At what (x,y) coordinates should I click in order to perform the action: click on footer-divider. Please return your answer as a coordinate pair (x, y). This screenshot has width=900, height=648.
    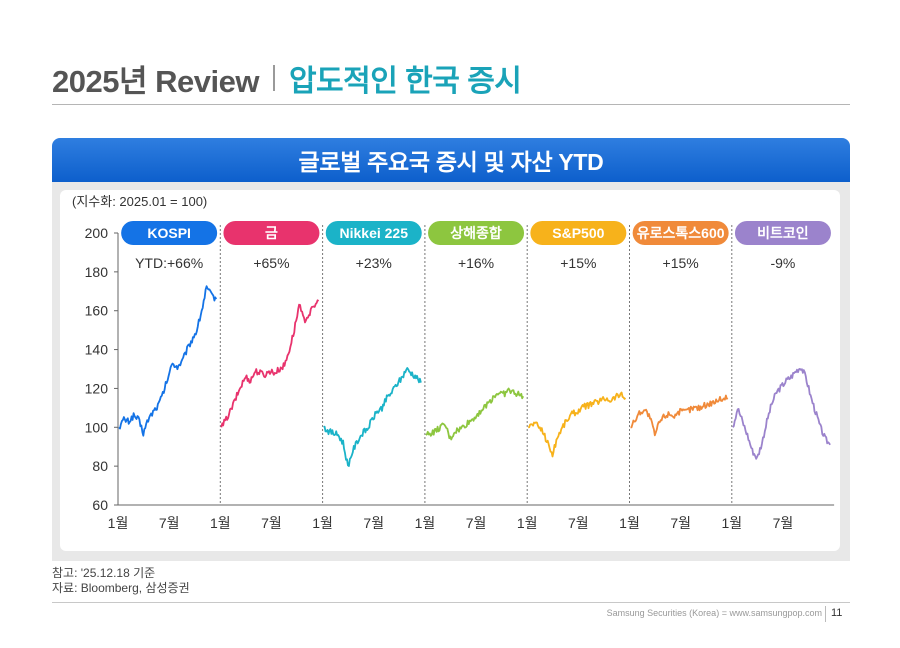
    Looking at the image, I should click on (451, 602).